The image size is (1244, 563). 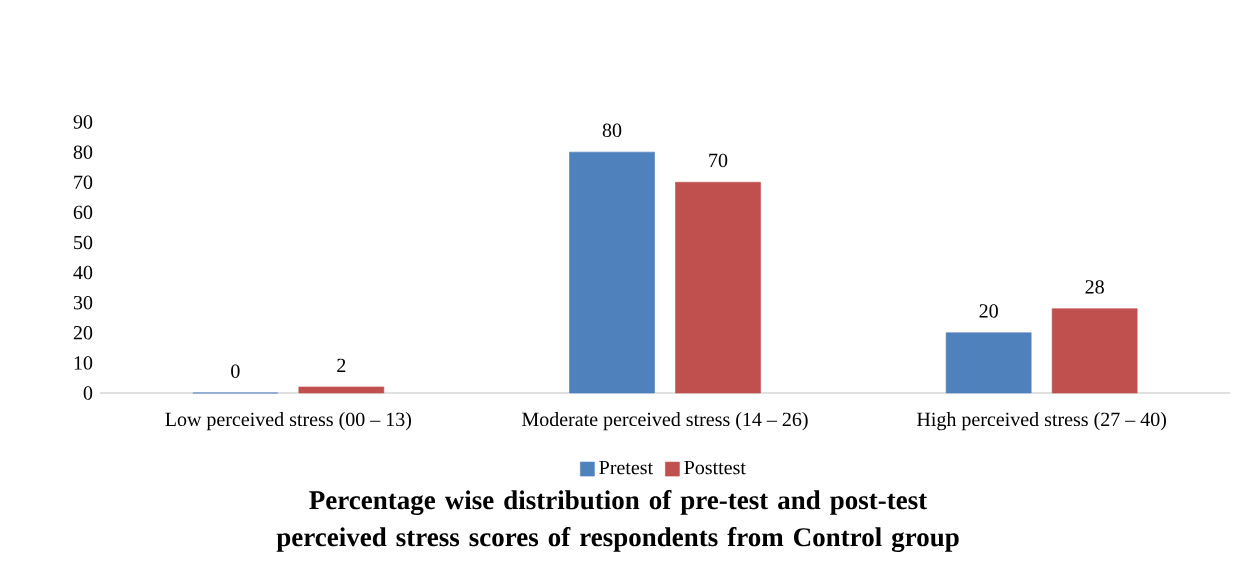 I want to click on y-tick-label: 20, so click(x=83, y=333).